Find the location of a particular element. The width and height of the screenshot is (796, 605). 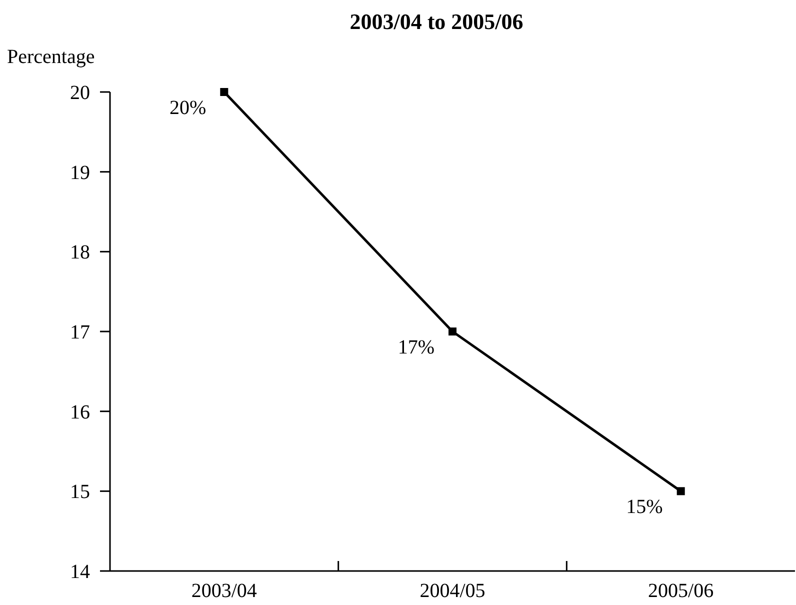

y-tick-label: 20 is located at coordinates (80, 93).